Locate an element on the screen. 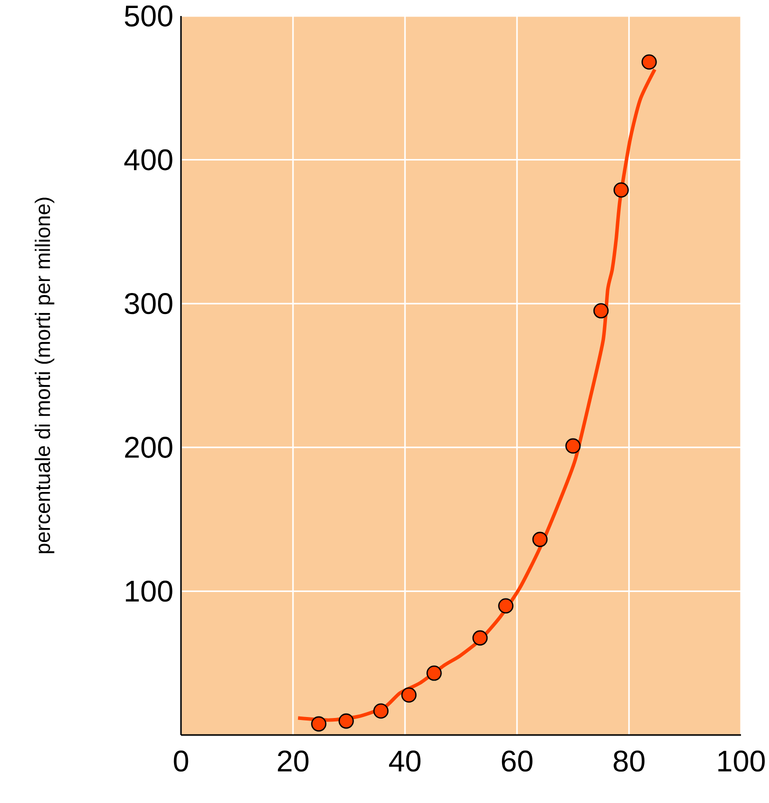  x-tick-label: 60 is located at coordinates (517, 761).